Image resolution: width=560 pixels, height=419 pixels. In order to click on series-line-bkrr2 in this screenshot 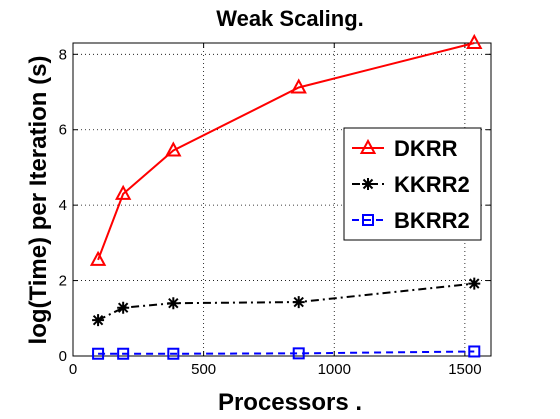, I will do `click(286, 352)`.